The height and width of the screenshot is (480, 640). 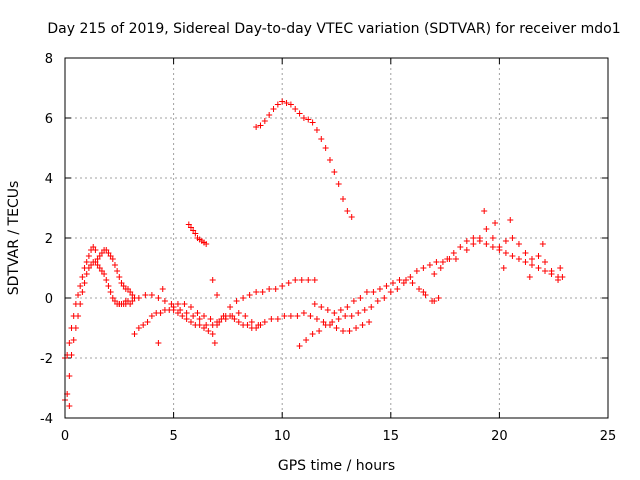 I want to click on x-axis-label: GPS time / hours, so click(x=336, y=466).